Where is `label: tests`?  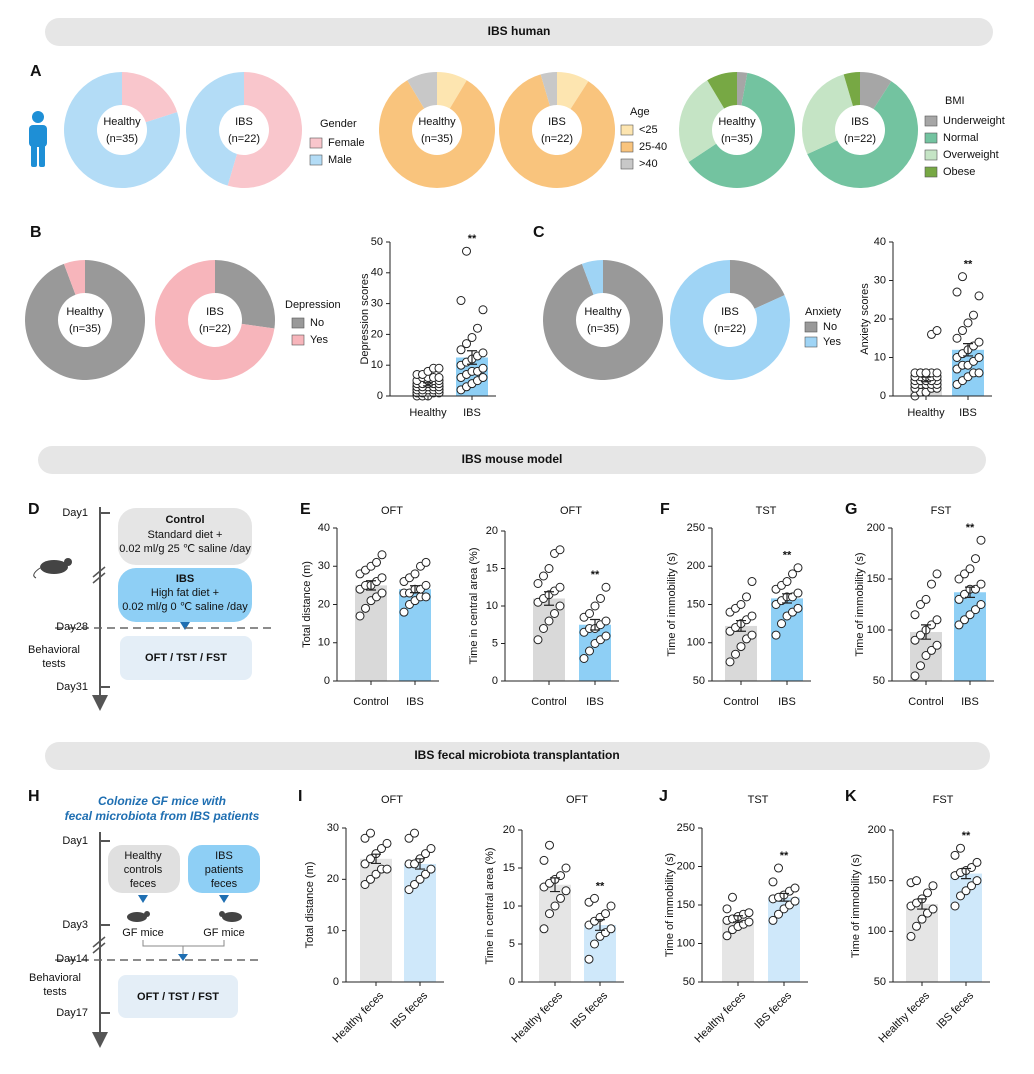 label: tests is located at coordinates (54, 664).